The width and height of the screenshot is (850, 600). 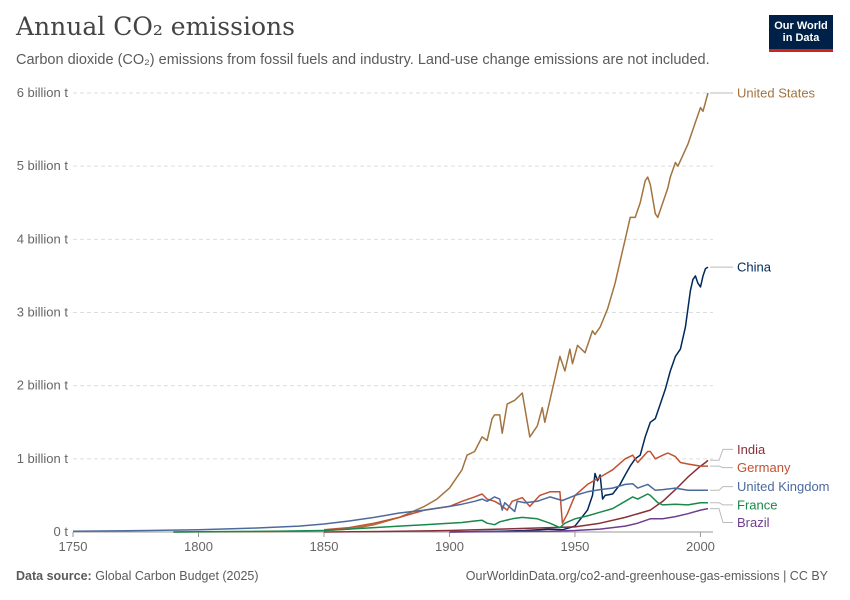 I want to click on data-source: Data source: Global Carbon Budget (2025), so click(x=137, y=576).